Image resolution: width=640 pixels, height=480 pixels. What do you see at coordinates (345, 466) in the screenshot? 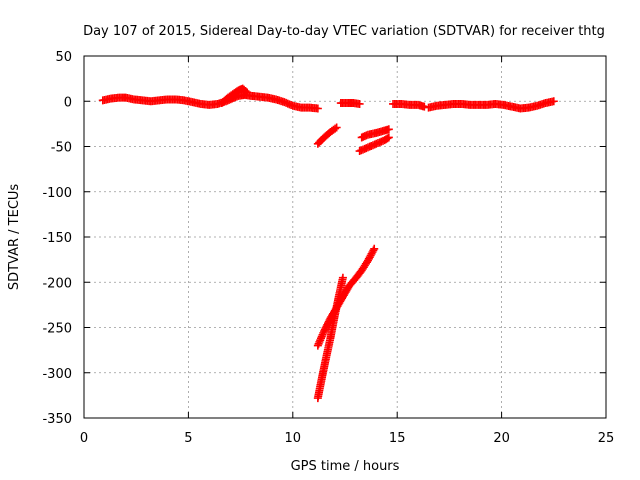
I see `x-axis-label: GPS time / hours` at bounding box center [345, 466].